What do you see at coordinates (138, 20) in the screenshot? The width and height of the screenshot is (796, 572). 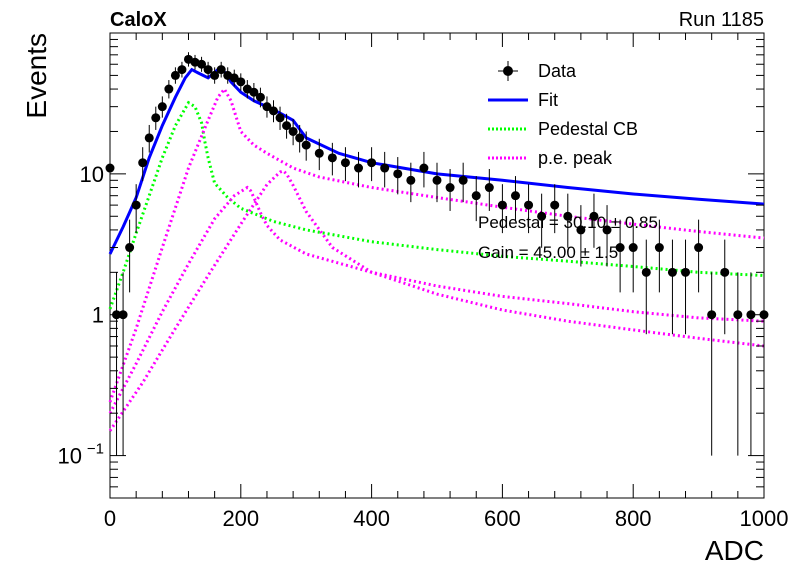 I see `header-experiment: CaloX` at bounding box center [138, 20].